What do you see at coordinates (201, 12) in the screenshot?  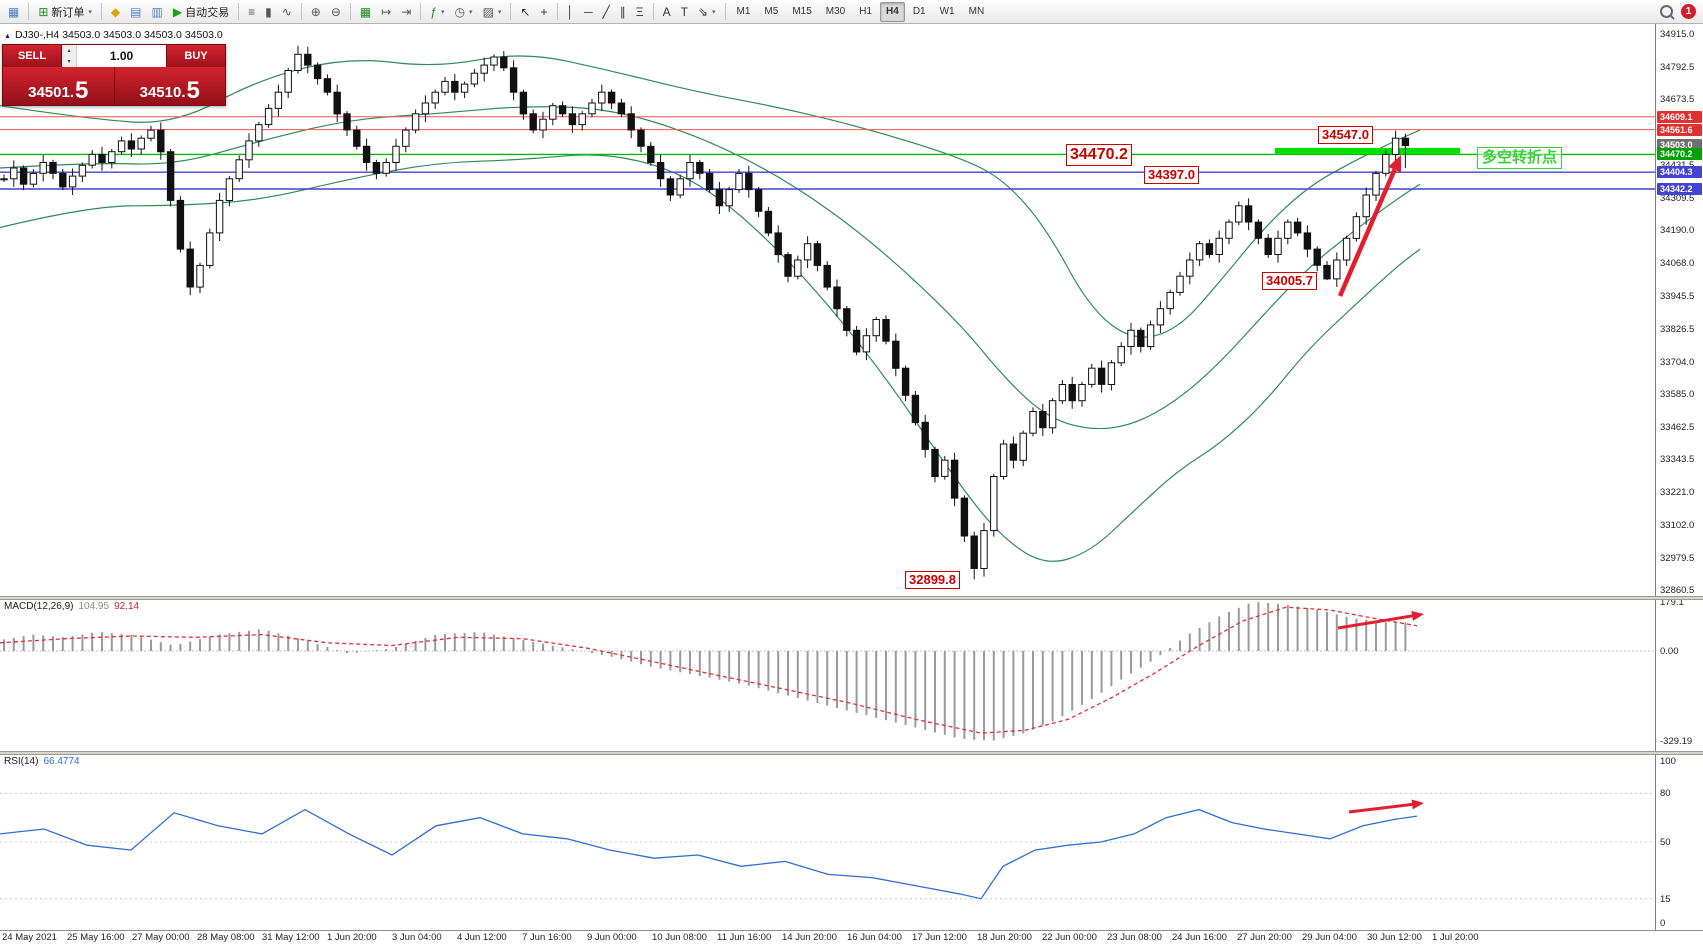 I see `autotrading-button: ▶ 自动交易` at bounding box center [201, 12].